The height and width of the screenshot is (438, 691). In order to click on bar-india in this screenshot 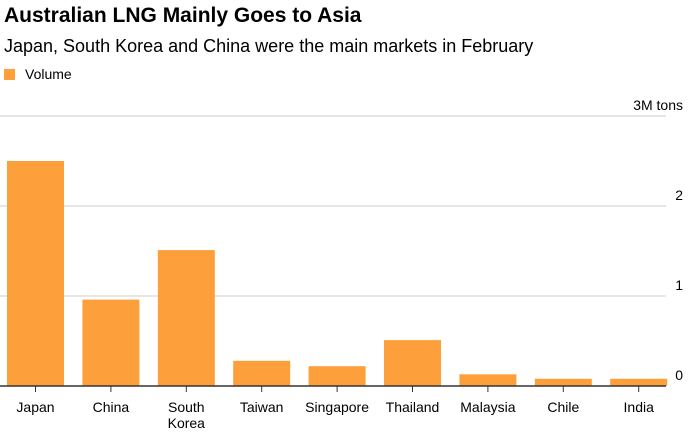, I will do `click(639, 382)`.